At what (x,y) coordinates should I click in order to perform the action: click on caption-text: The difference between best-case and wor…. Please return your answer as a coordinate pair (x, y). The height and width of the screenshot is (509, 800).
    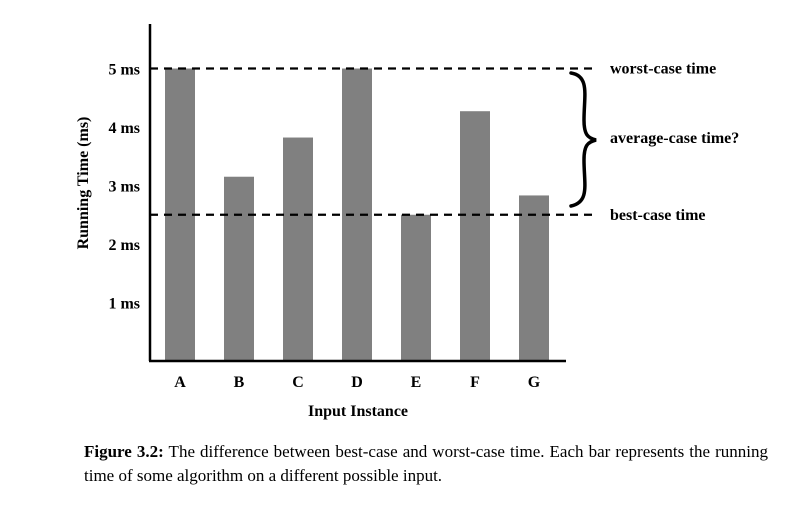
    Looking at the image, I should click on (426, 463).